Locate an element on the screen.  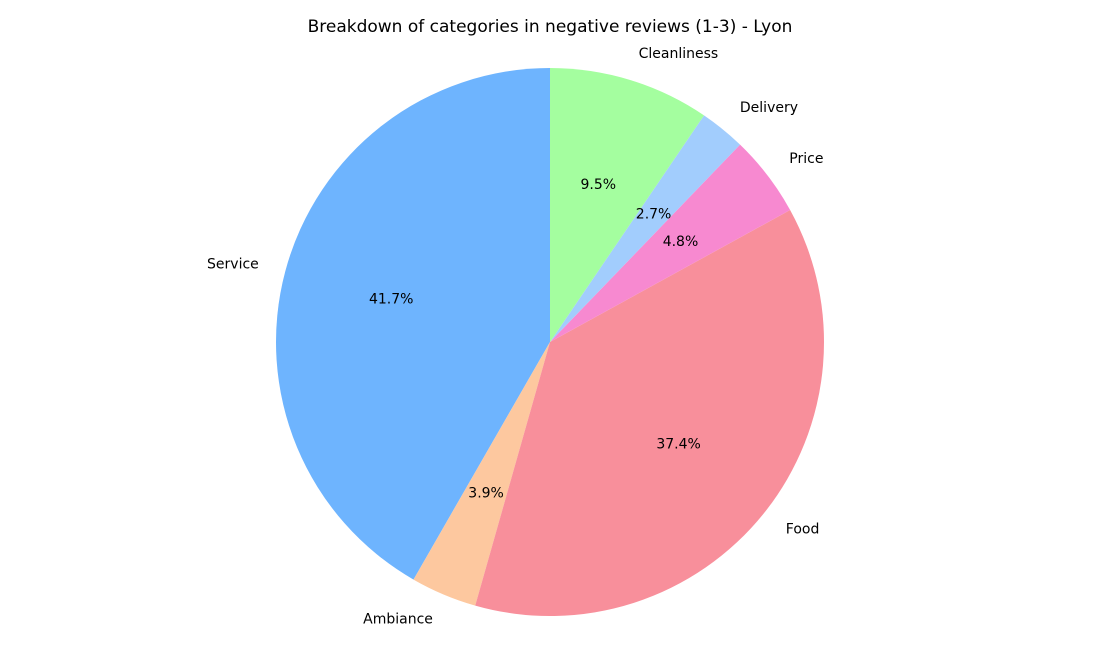
pie-slice-price is located at coordinates (670, 243).